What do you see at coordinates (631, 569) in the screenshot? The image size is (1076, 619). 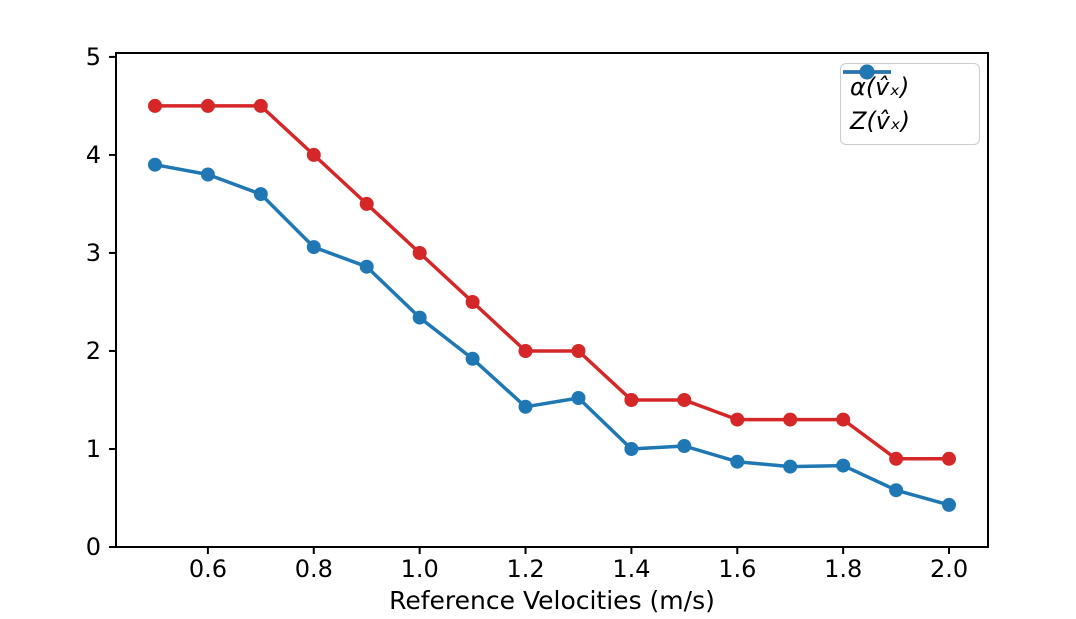 I see `x-tick-label: 1.4` at bounding box center [631, 569].